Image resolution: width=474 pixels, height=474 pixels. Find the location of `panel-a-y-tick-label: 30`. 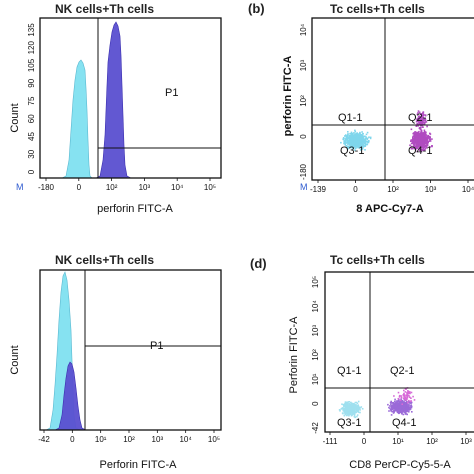

panel-a-y-tick-label: 30 is located at coordinates (31, 153).